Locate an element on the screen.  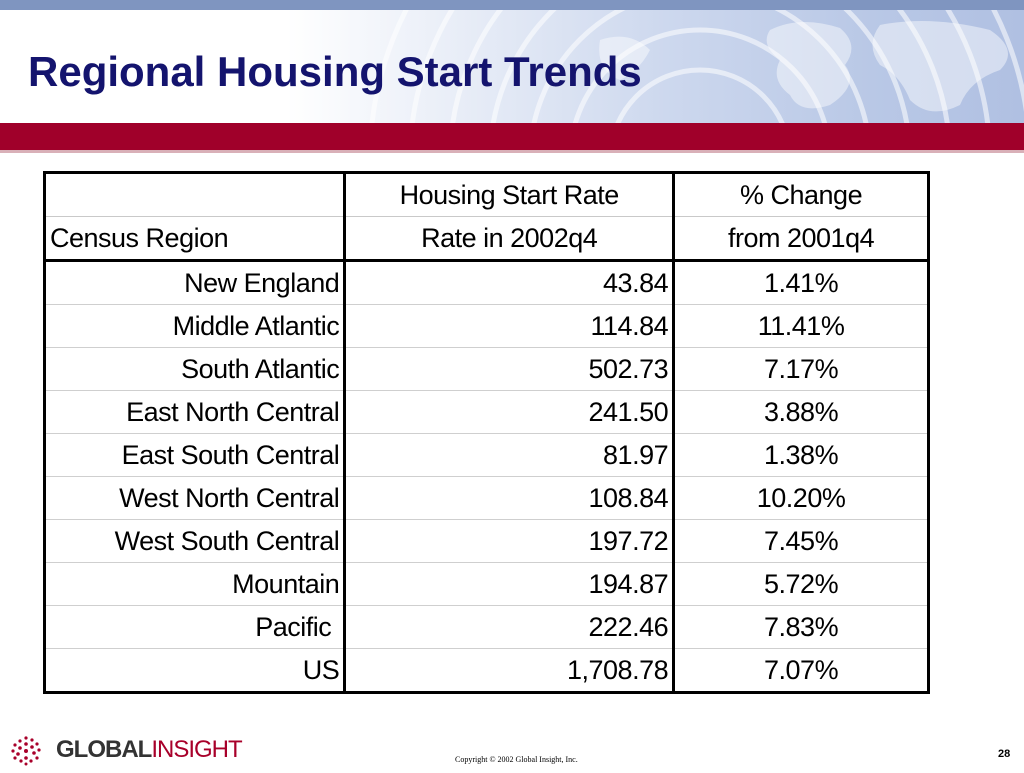
logo-text-global: GLOBAL is located at coordinates (104, 749).